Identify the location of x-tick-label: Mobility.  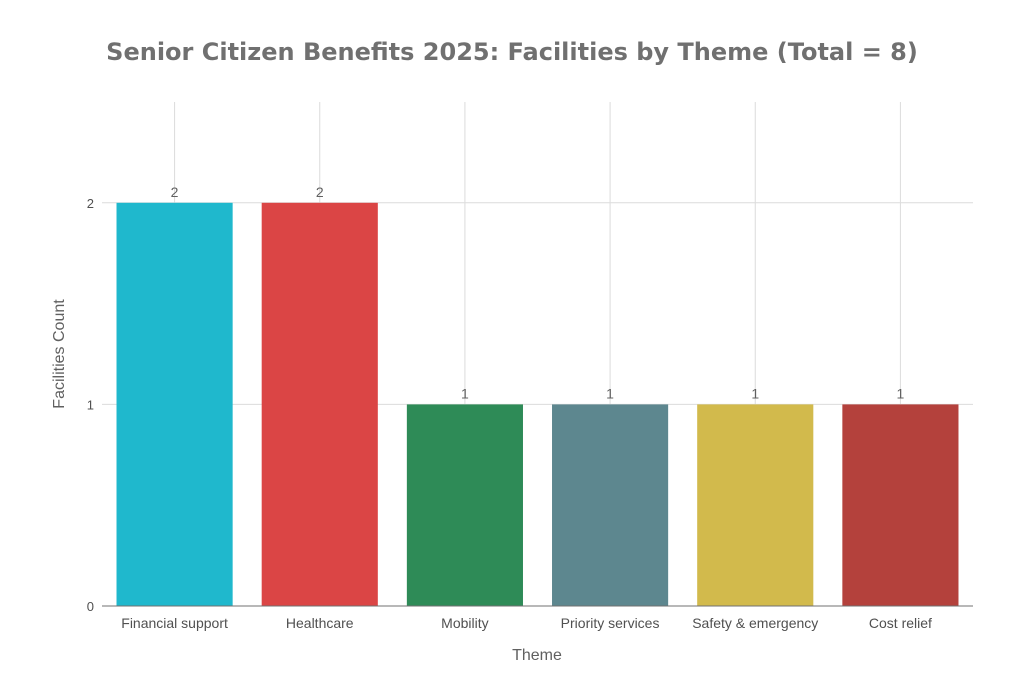
(464, 623).